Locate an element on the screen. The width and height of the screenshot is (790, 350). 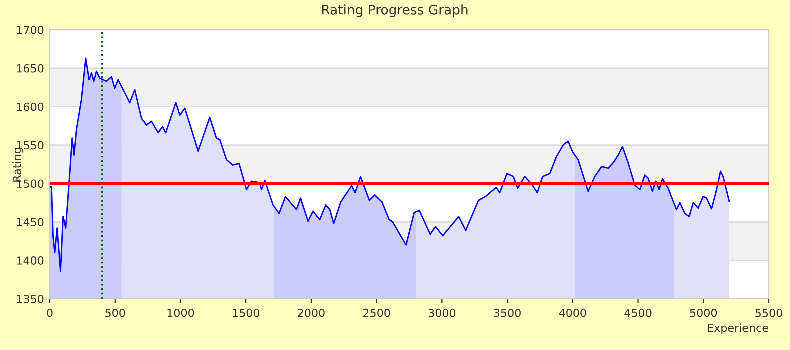
y-axis-title: Rating is located at coordinates (18, 165).